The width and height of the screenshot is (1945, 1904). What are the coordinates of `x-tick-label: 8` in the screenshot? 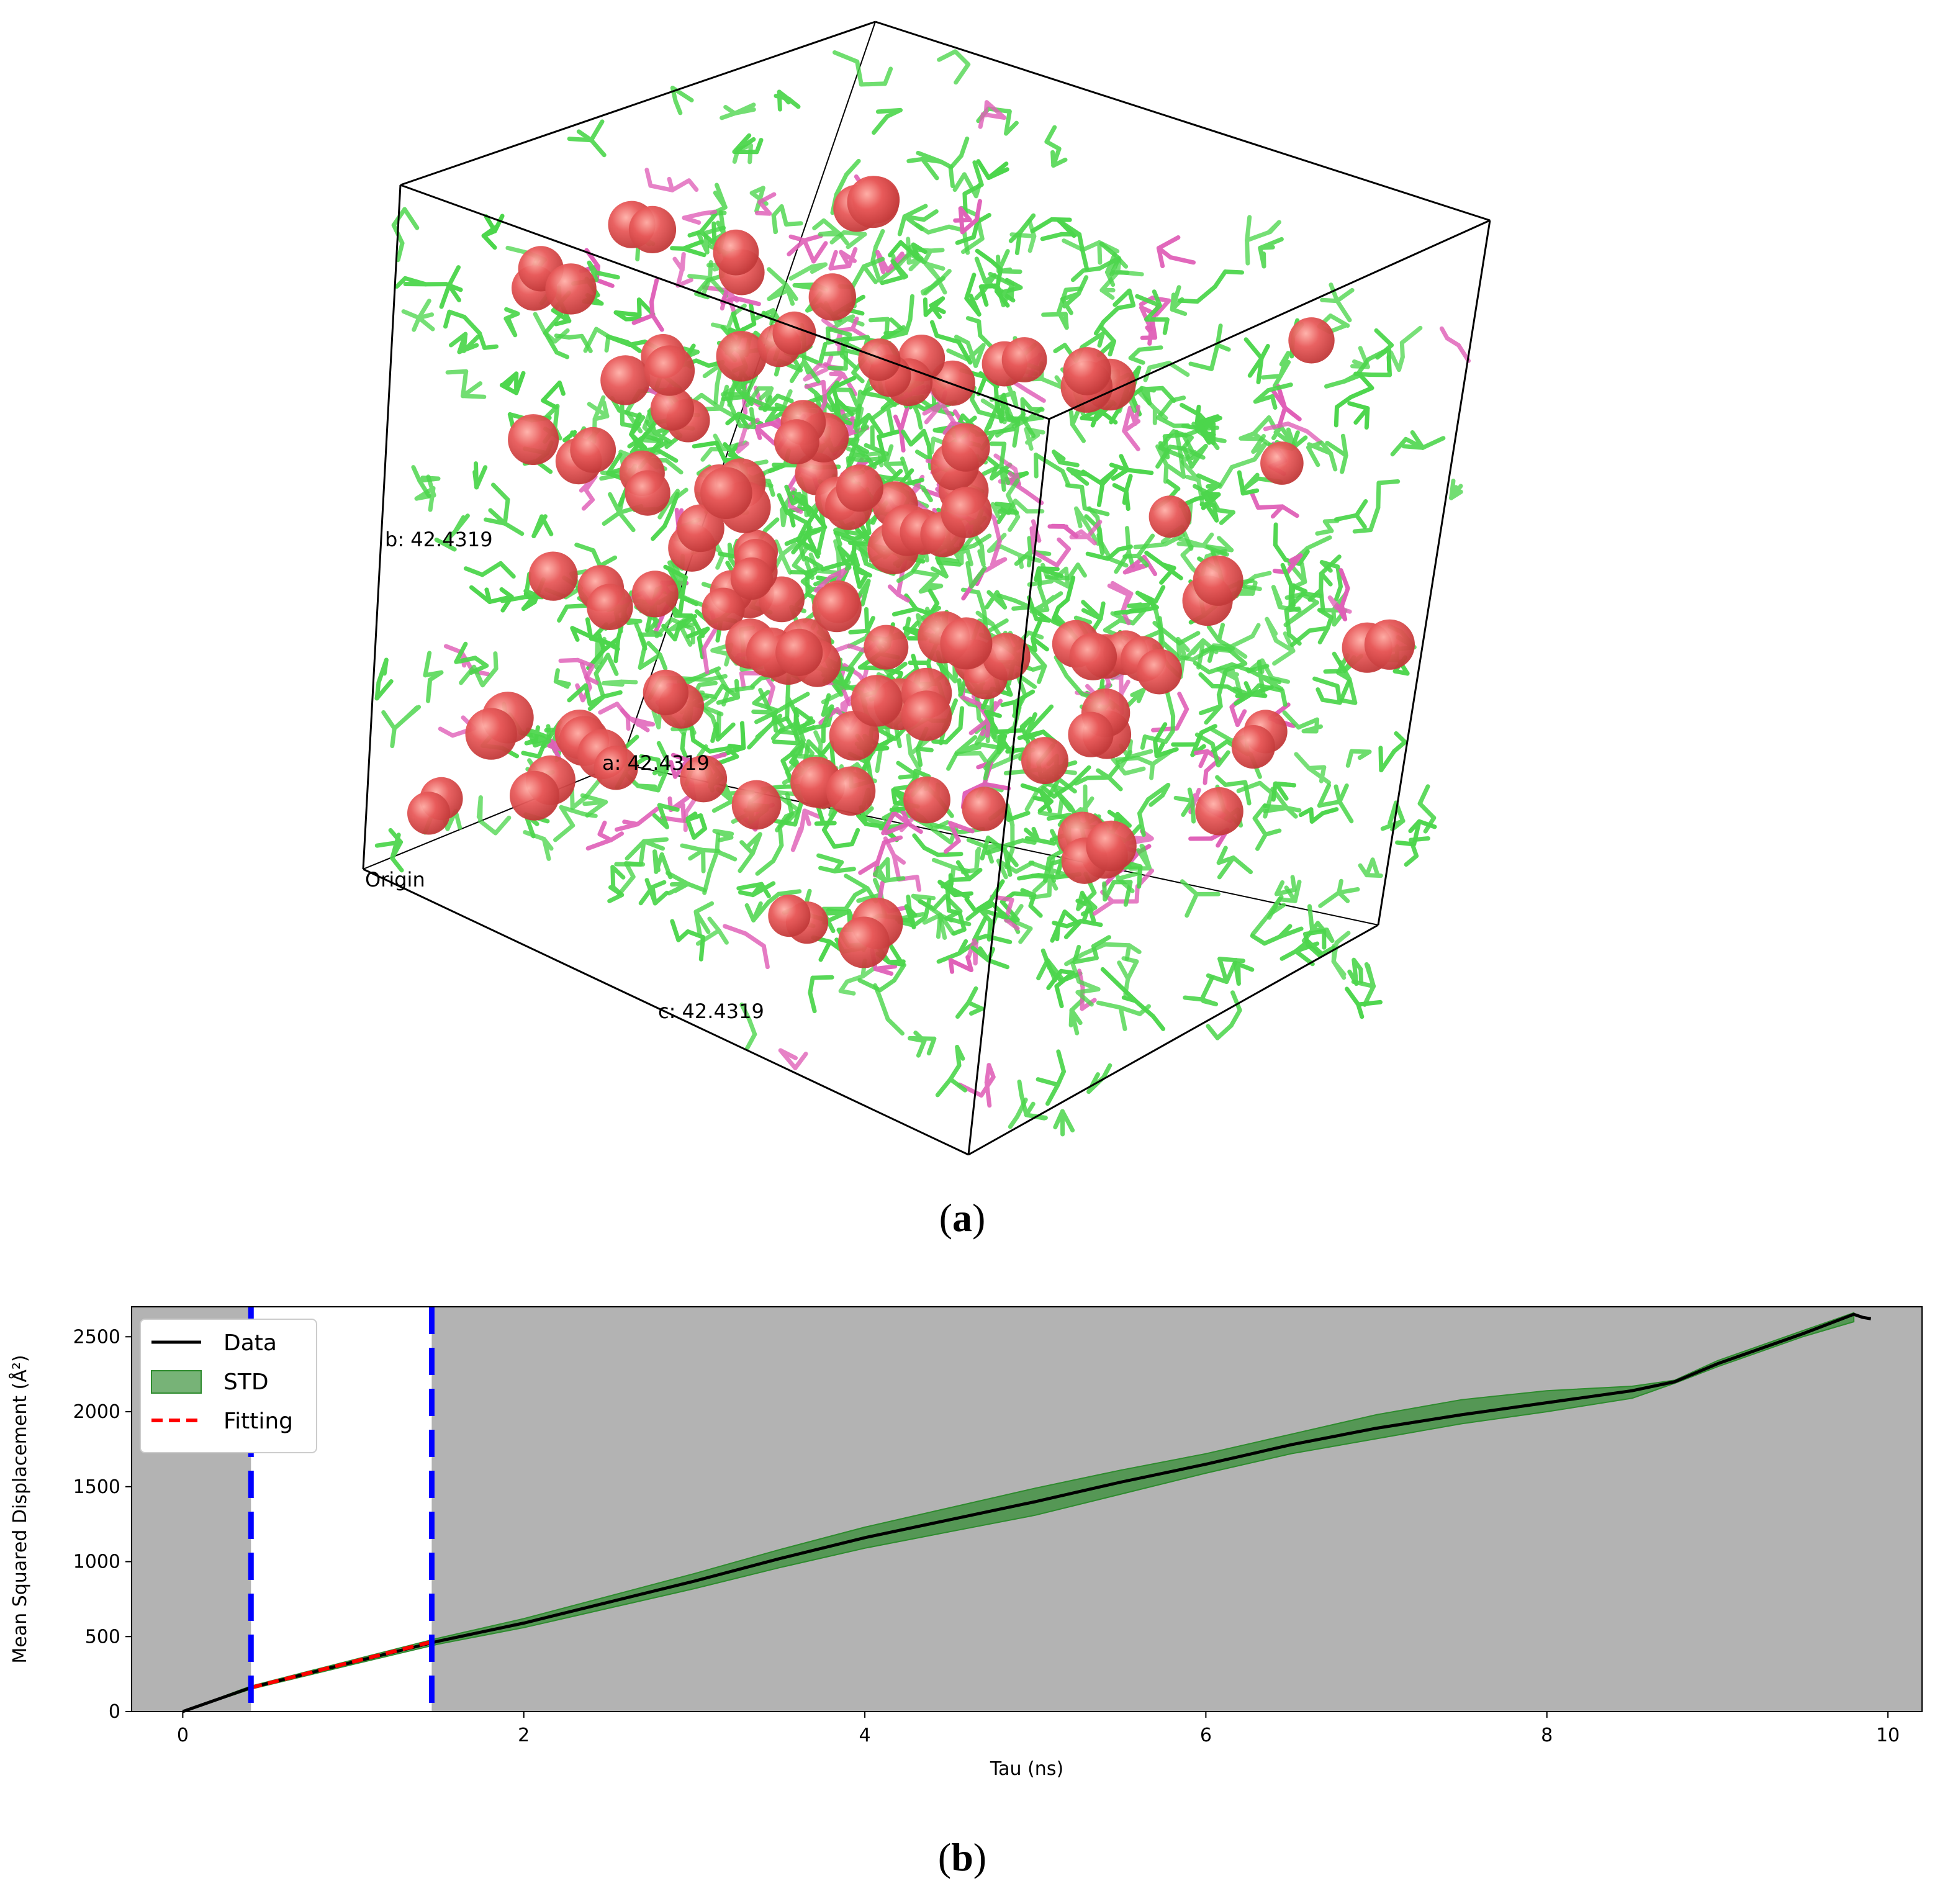 It's located at (1547, 1735).